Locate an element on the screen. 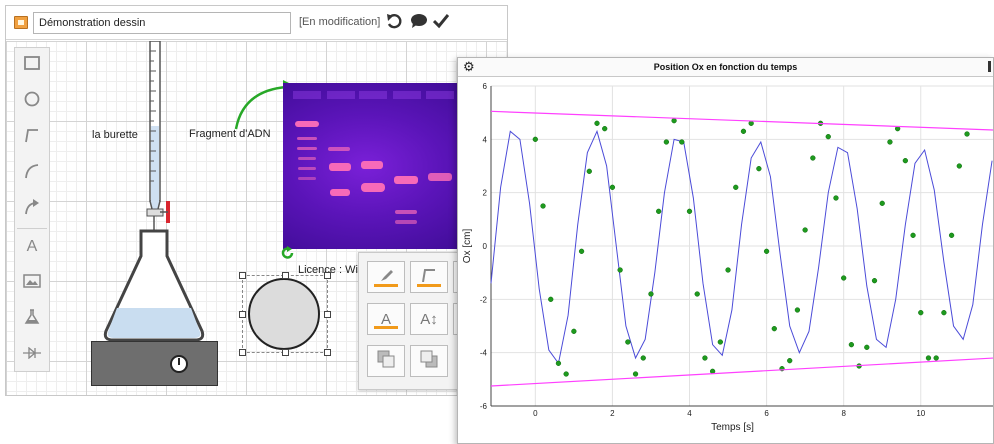 The image size is (994, 444). comment-icon is located at coordinates (419, 24).